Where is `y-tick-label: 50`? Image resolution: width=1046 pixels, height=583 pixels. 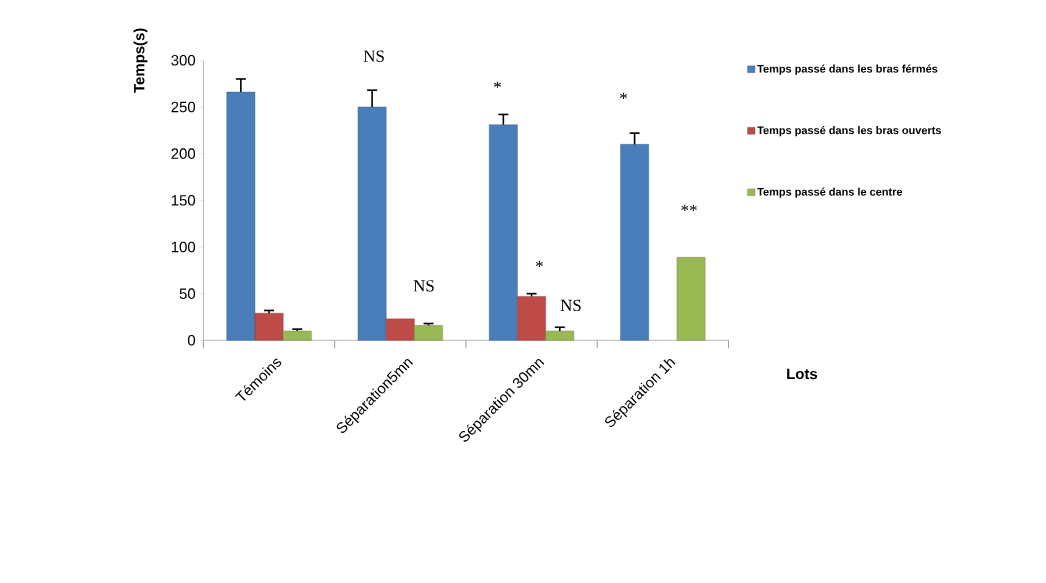 y-tick-label: 50 is located at coordinates (187, 293).